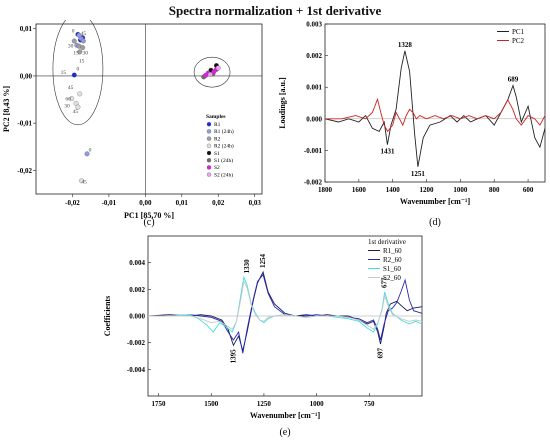 This screenshot has height=446, width=550. What do you see at coordinates (528, 190) in the screenshot?
I see `x-tick-label: 600` at bounding box center [528, 190].